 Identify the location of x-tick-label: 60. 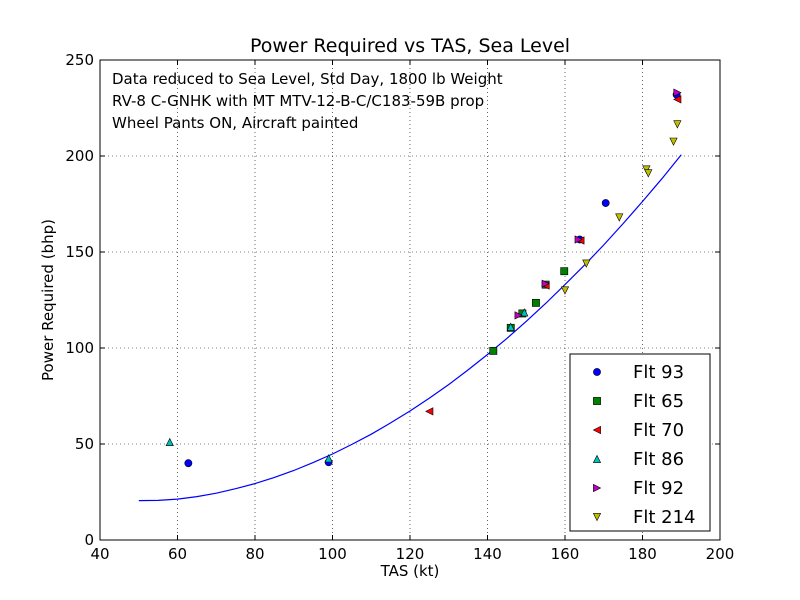
(177, 554).